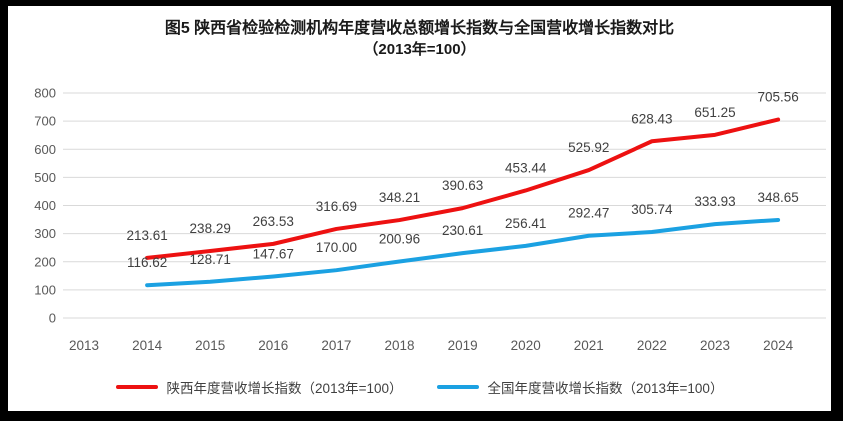 This screenshot has height=421, width=843. I want to click on x-axis-tick-label: 2024, so click(778, 345).